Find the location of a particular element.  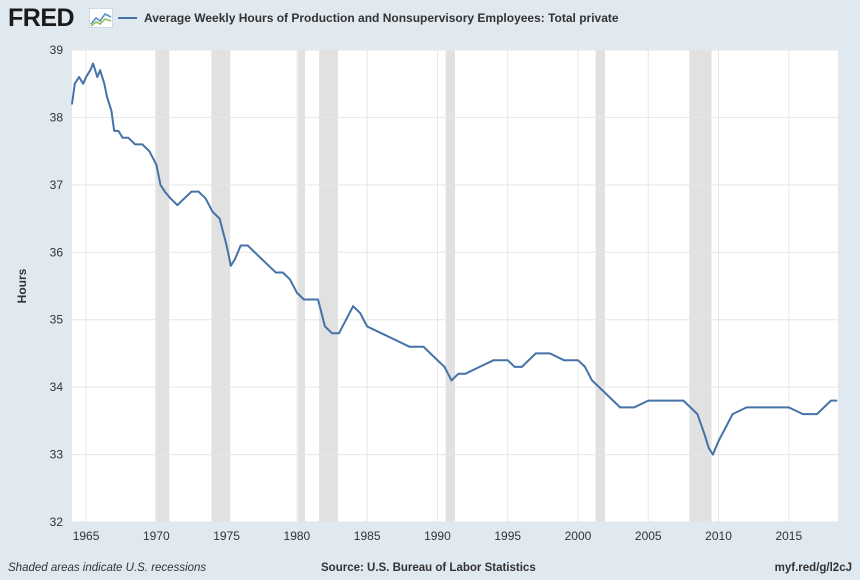

recession-note: Shaded areas indicate U.S. recessions is located at coordinates (107, 568).